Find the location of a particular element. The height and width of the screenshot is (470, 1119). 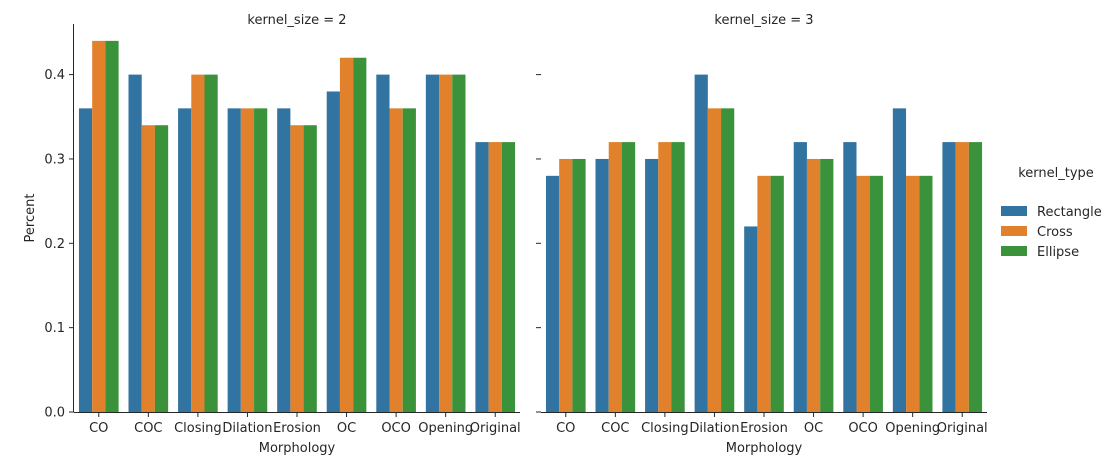

y-tick-label: 0.2 is located at coordinates (54, 244).